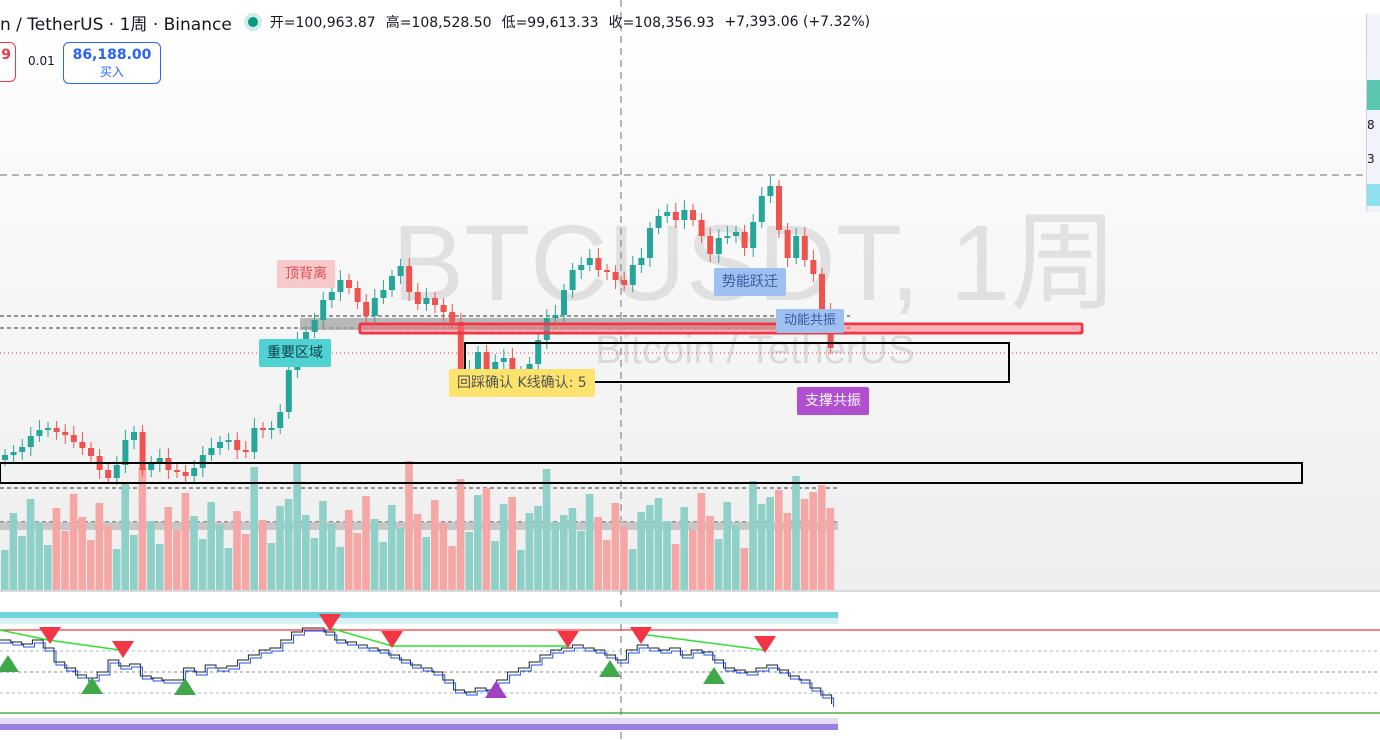  I want to click on symbol-title: n / TetherUS · 1周 · Binance, so click(116, 24).